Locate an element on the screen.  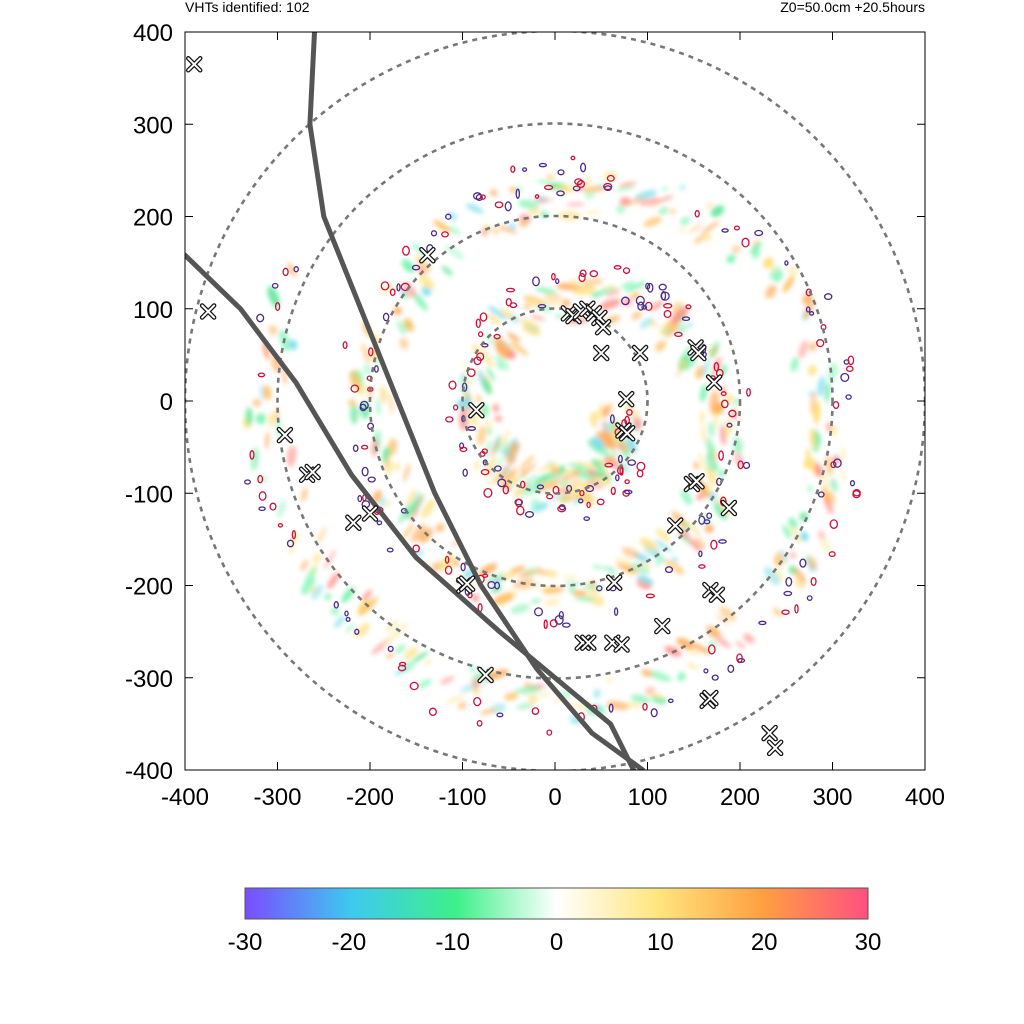
colorbar-tick-label: 30 is located at coordinates (868, 942).